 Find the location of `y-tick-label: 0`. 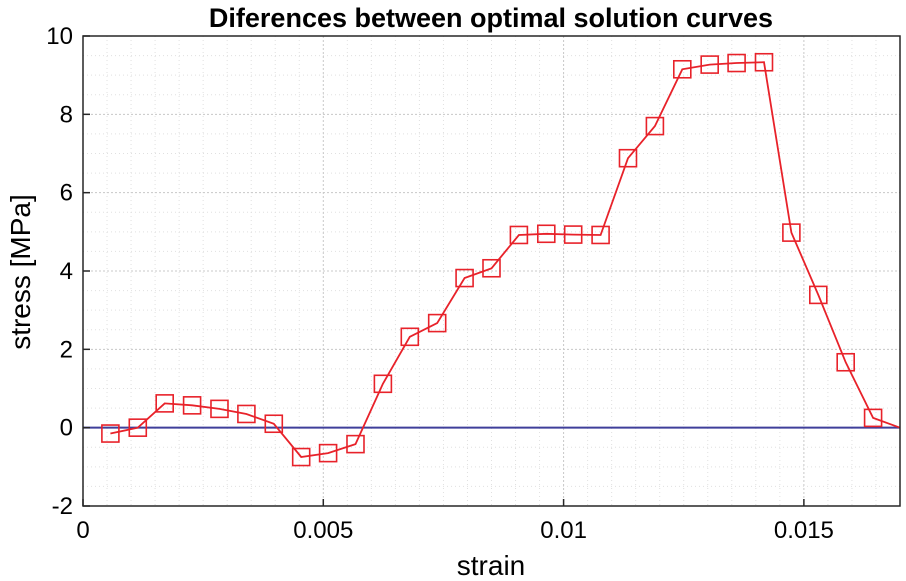

y-tick-label: 0 is located at coordinates (66, 428).